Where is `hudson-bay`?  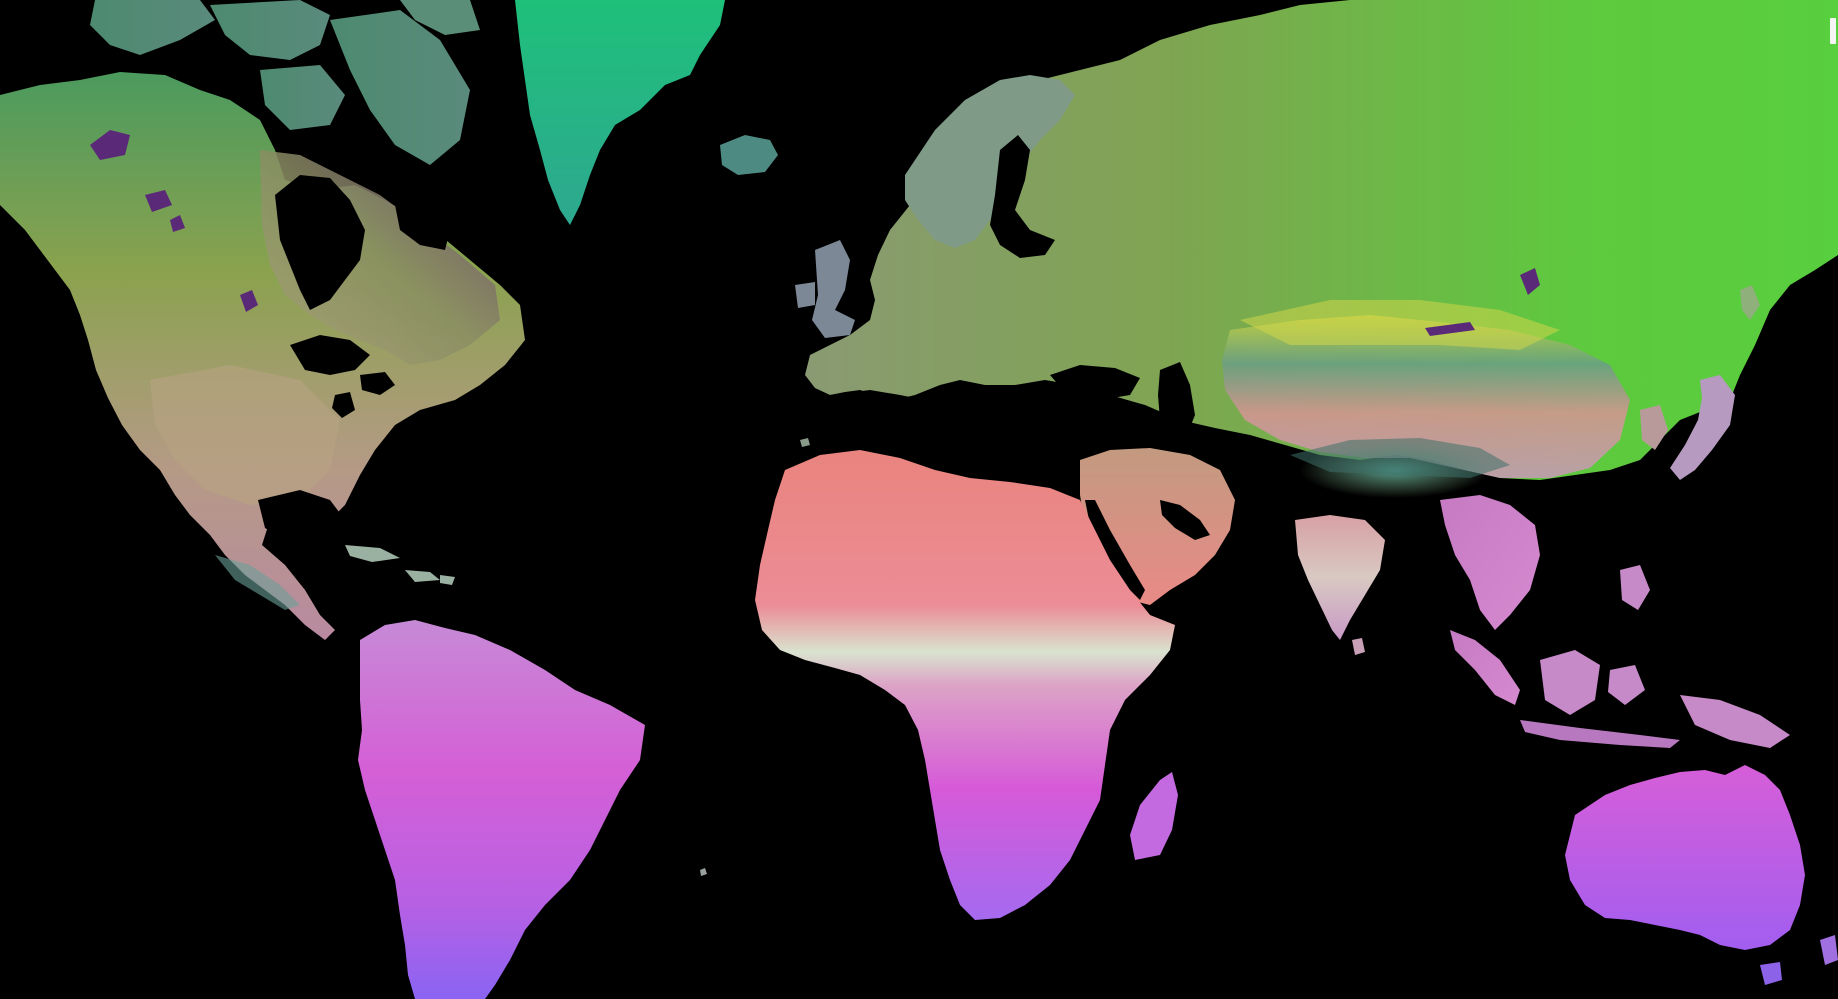
hudson-bay is located at coordinates (320, 242).